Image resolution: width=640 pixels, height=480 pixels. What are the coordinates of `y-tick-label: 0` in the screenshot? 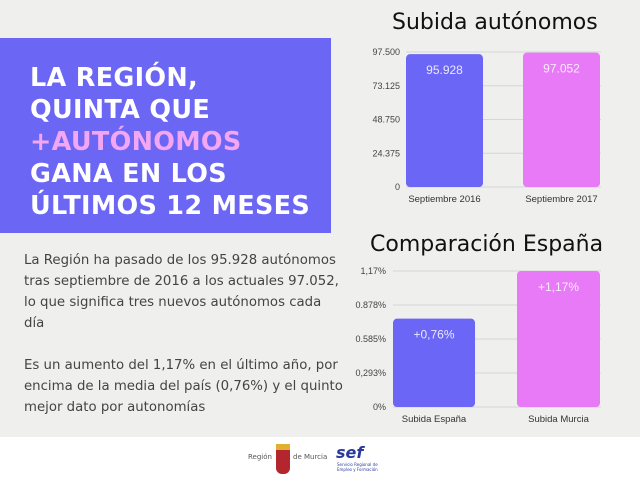 It's located at (397, 187).